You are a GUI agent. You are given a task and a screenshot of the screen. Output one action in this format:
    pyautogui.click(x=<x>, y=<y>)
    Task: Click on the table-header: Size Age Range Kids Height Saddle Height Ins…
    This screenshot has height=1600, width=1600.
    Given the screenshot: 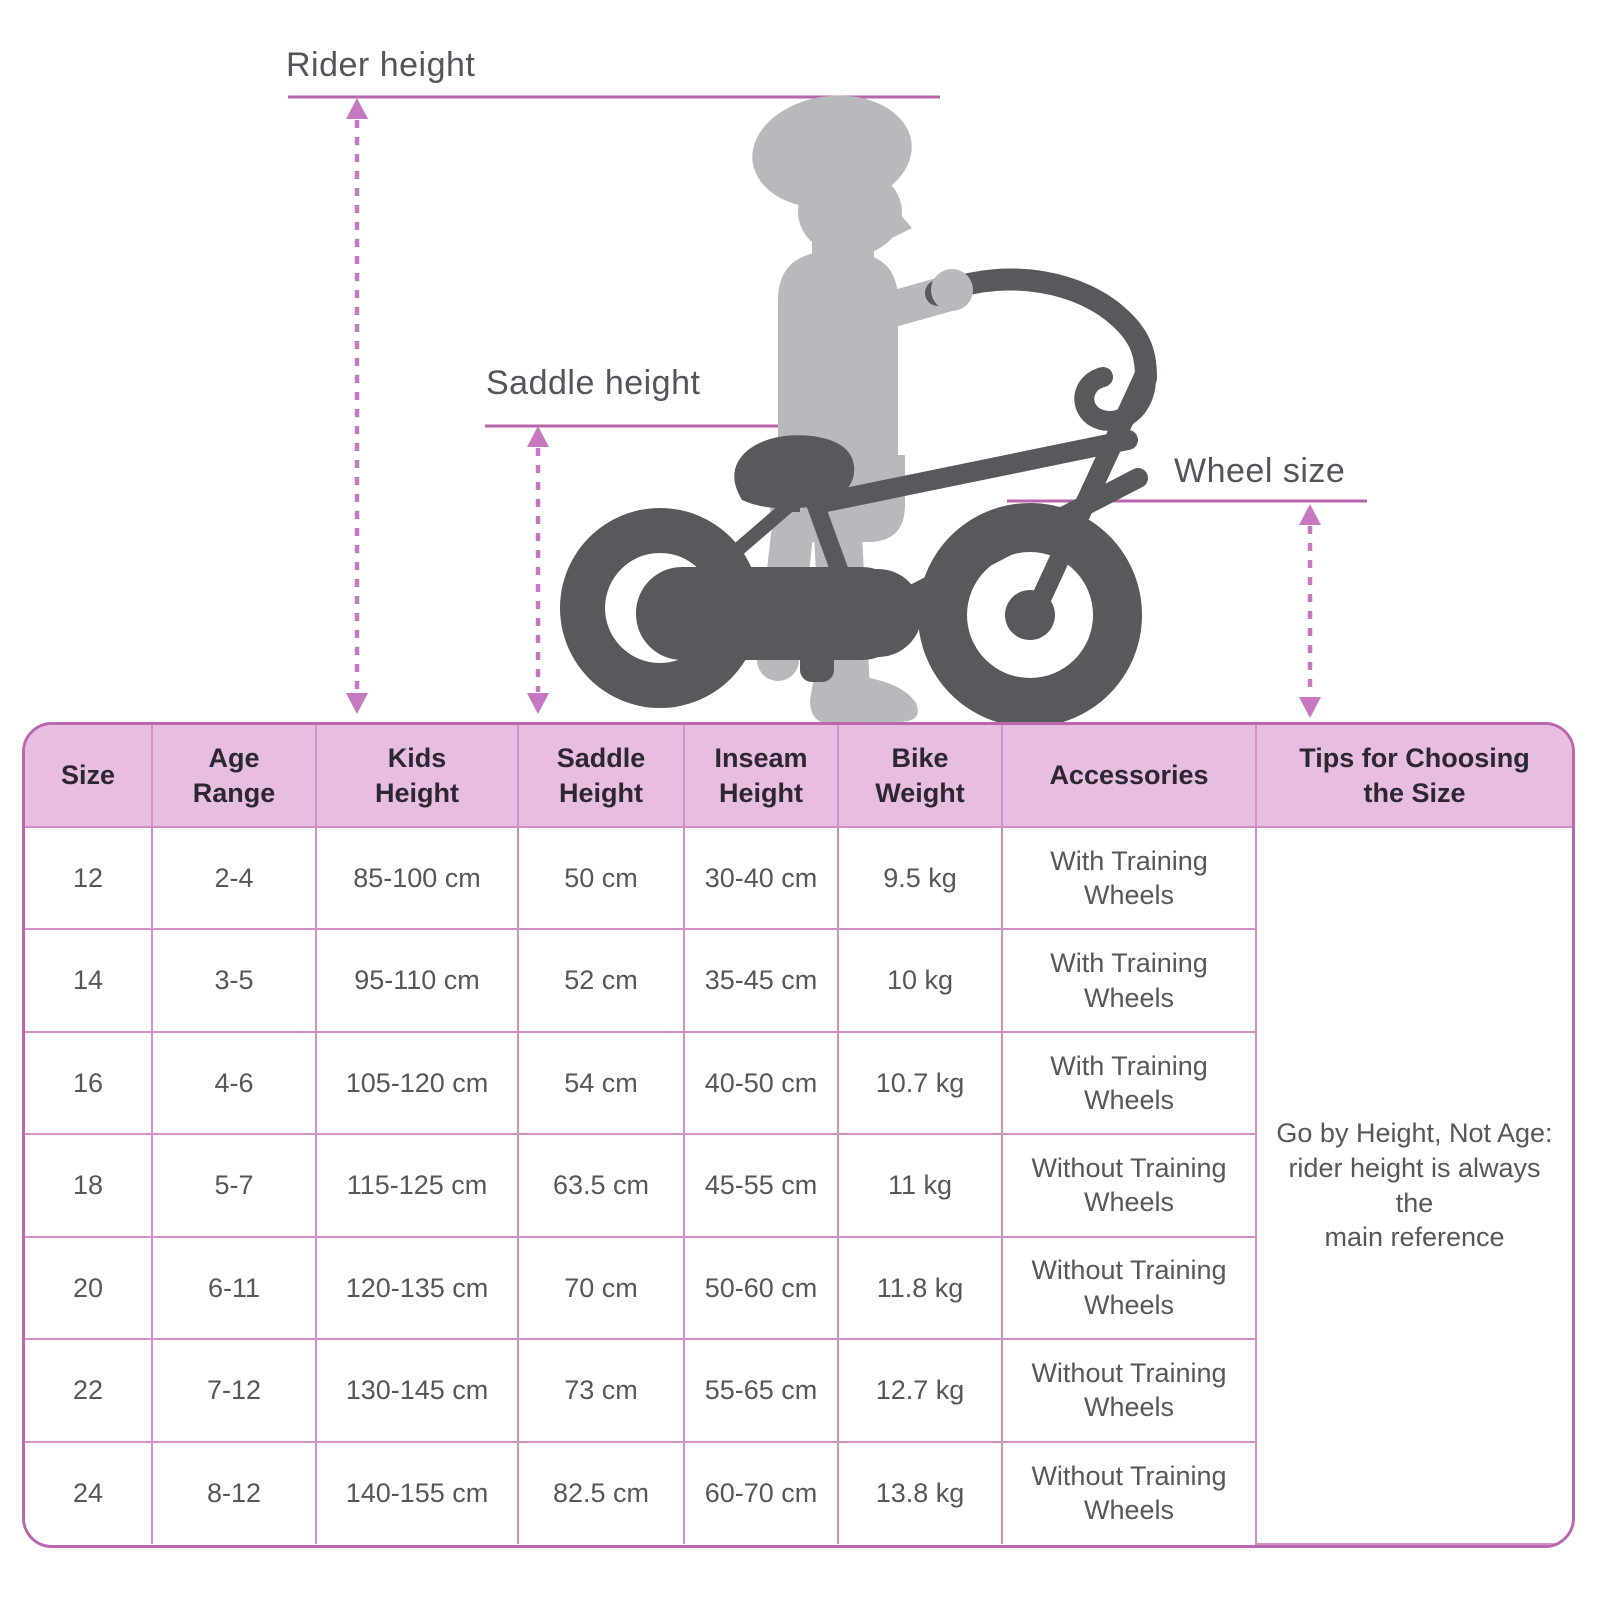 What is the action you would take?
    pyautogui.click(x=798, y=776)
    